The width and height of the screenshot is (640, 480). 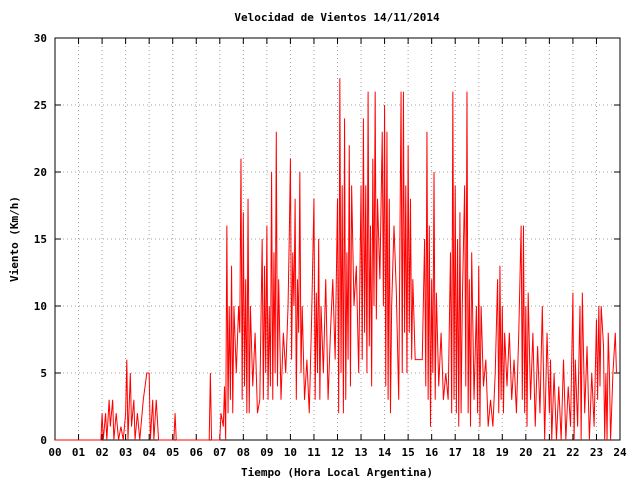 What do you see at coordinates (290, 452) in the screenshot?
I see `x-tick-label: 10` at bounding box center [290, 452].